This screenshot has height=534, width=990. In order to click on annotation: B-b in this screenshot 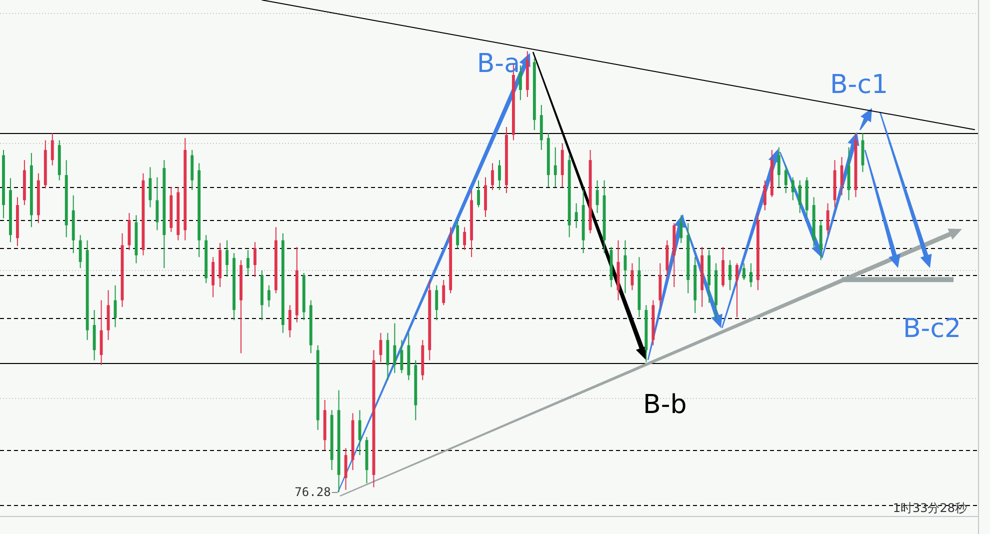, I will do `click(665, 405)`.